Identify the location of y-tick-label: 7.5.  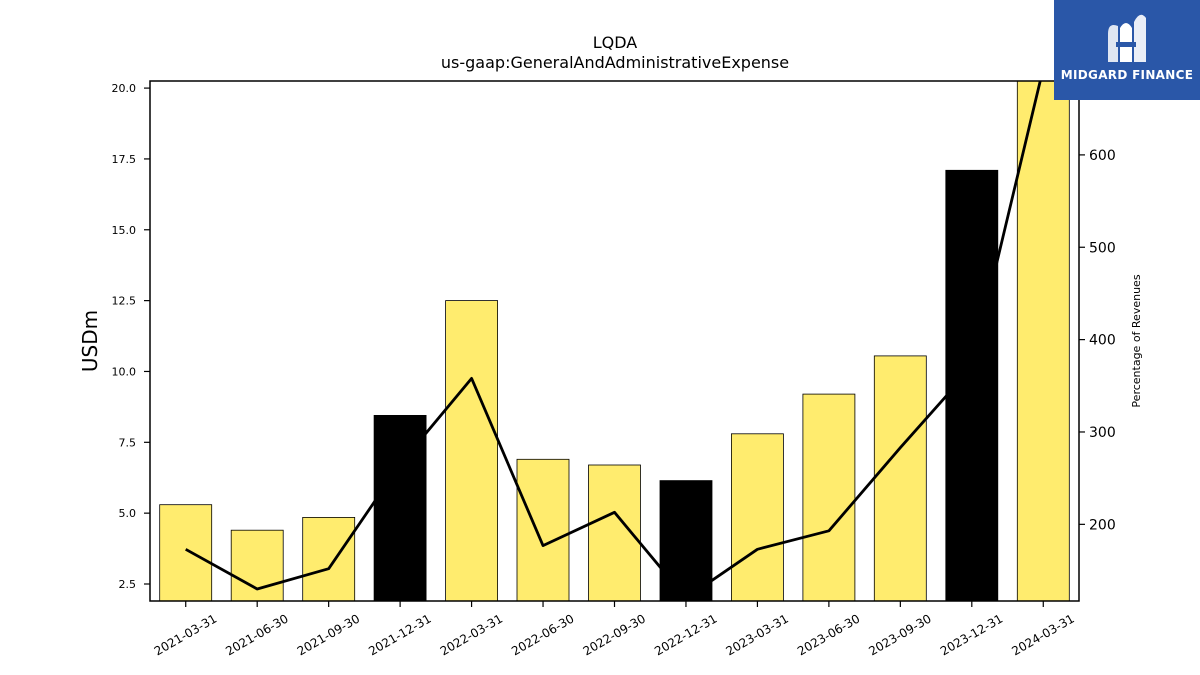
(128, 442).